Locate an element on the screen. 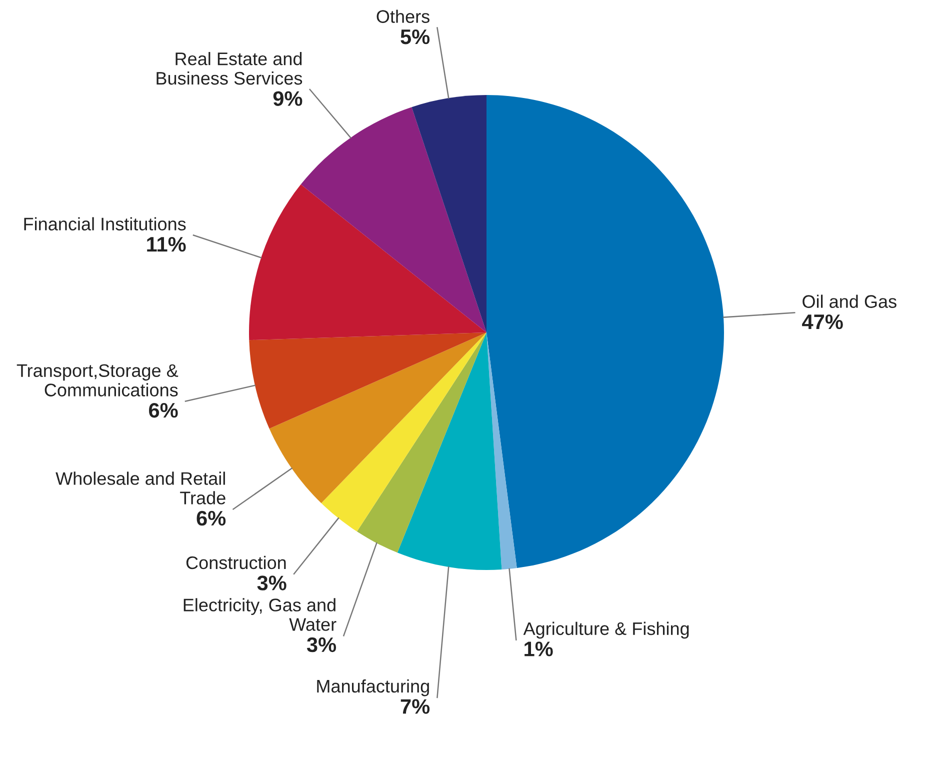 This screenshot has width=935, height=760. data-label: 47% is located at coordinates (822, 322).